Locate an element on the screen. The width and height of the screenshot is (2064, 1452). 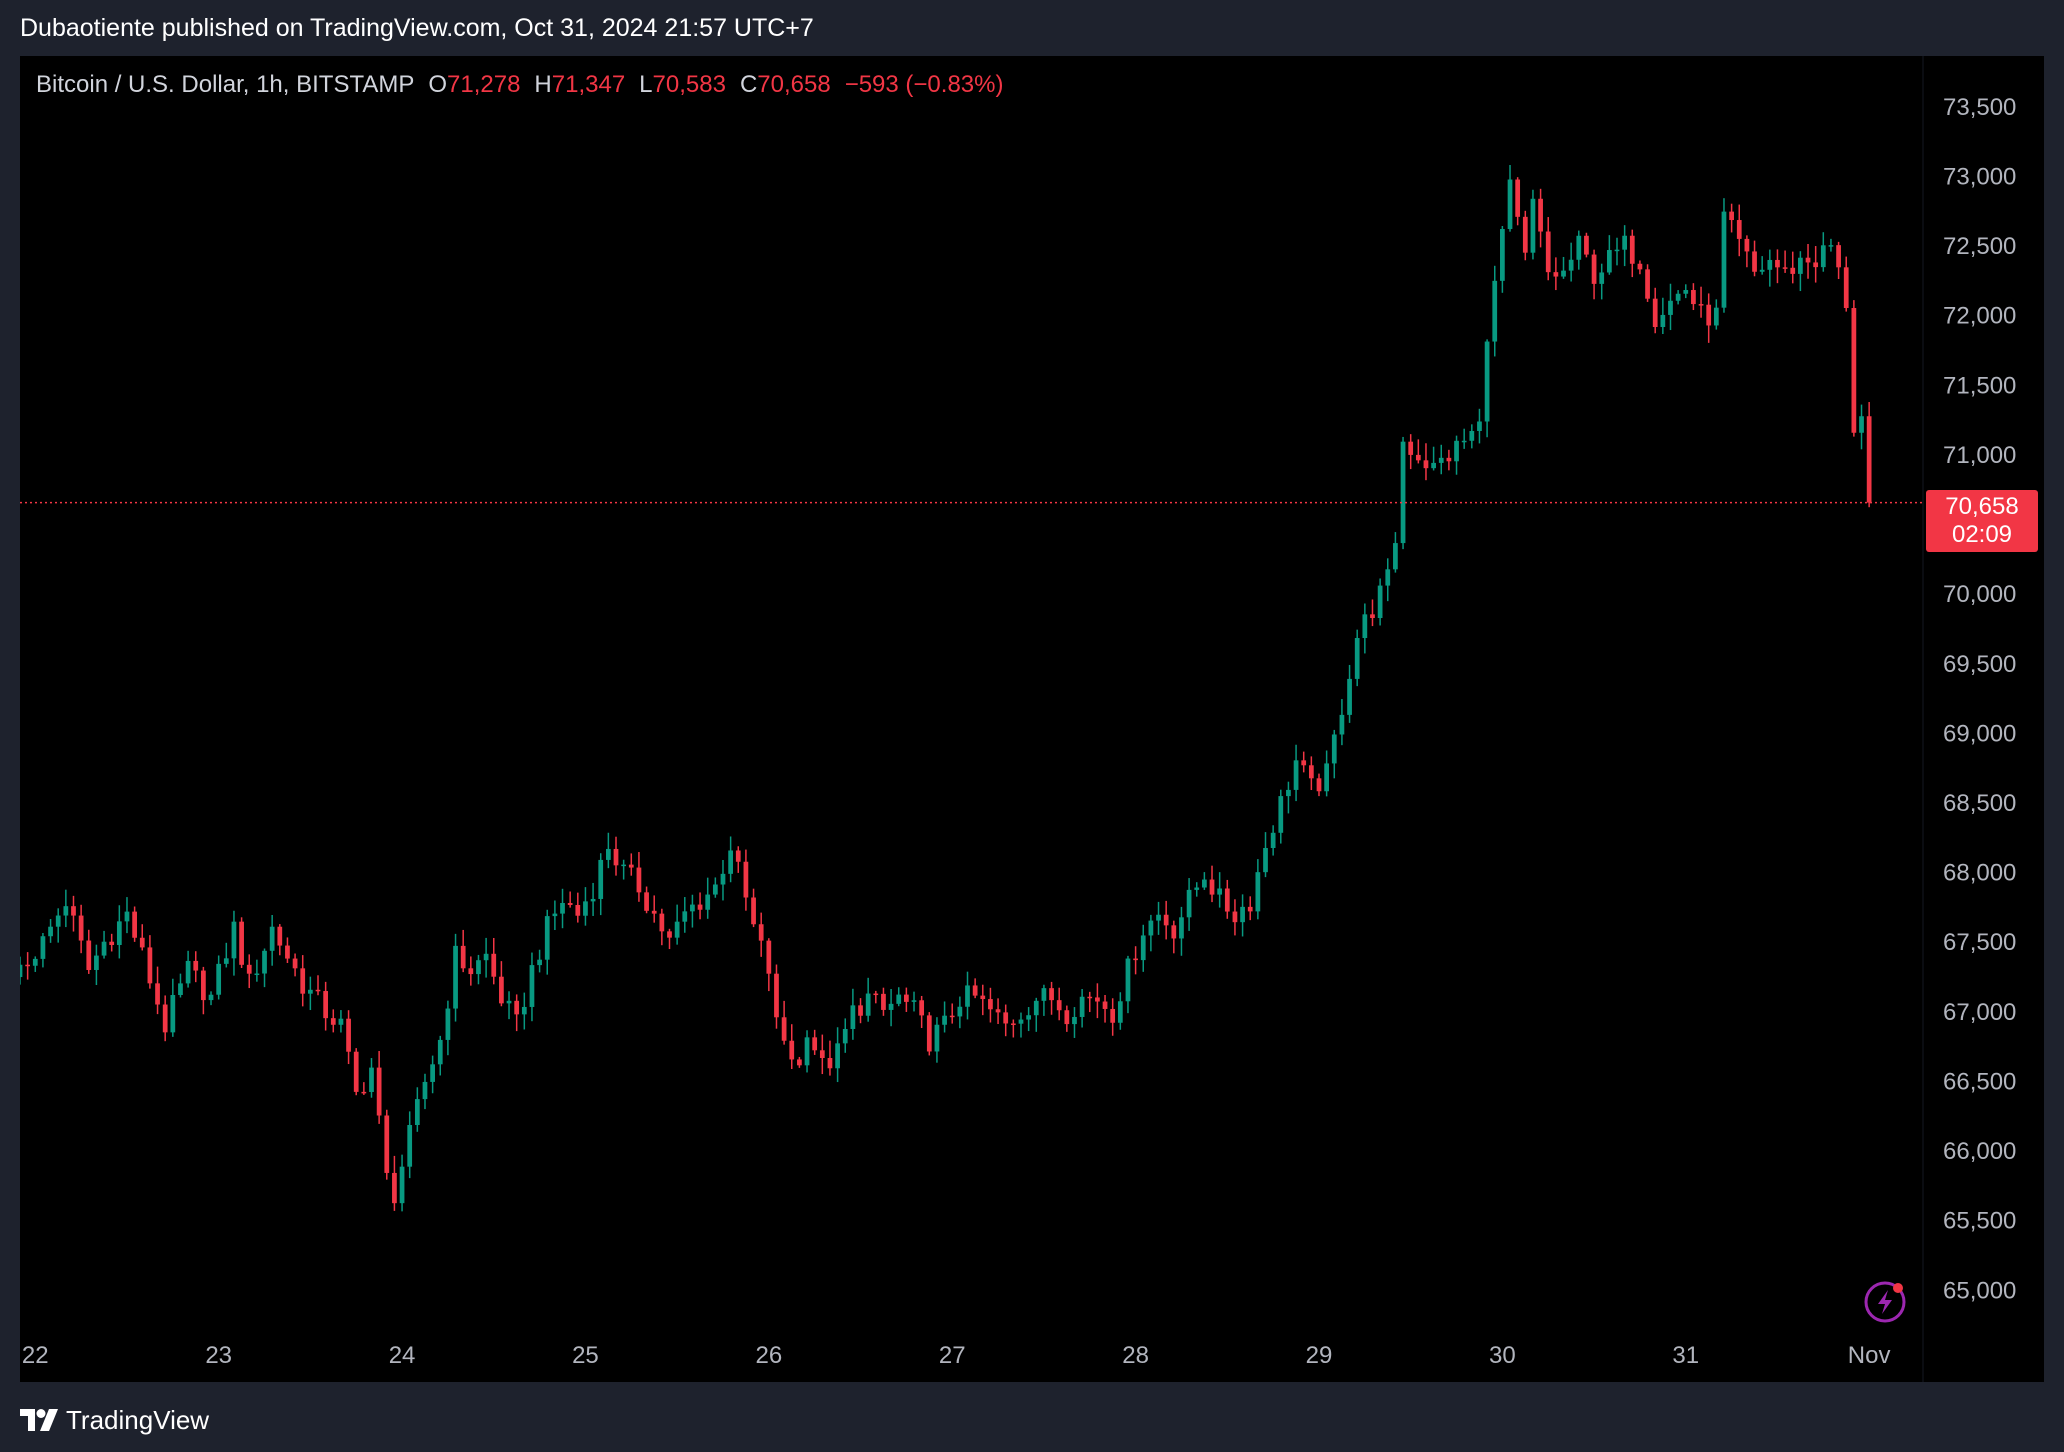
open-label: O is located at coordinates (438, 84).